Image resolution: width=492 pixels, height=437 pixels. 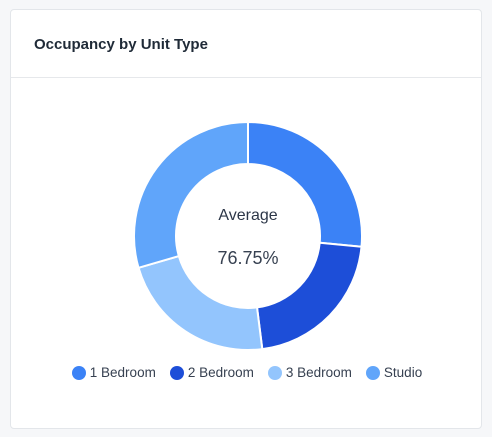 I want to click on center-value: 76.75%, so click(x=247, y=258).